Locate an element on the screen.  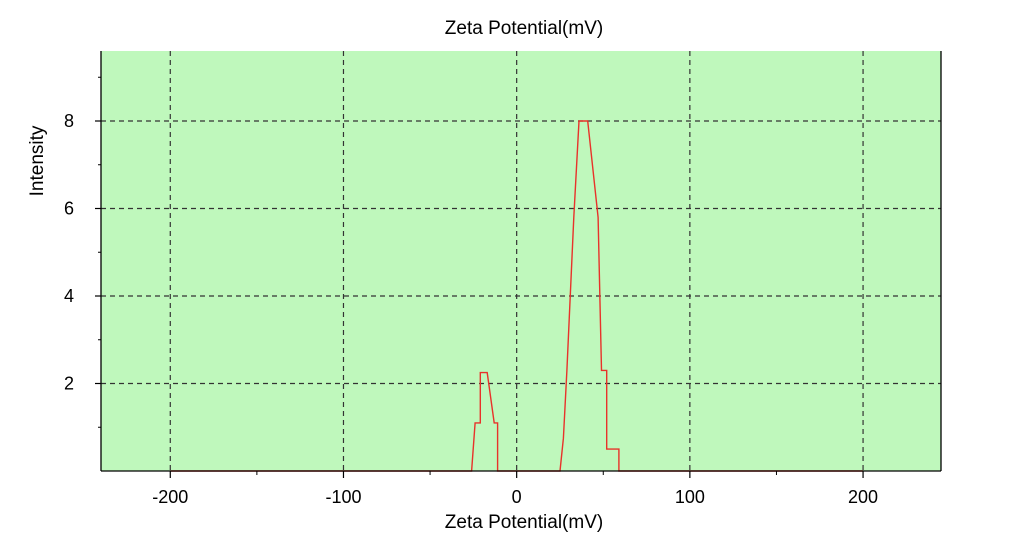
chart-title: Zeta Potential(mV) is located at coordinates (524, 28).